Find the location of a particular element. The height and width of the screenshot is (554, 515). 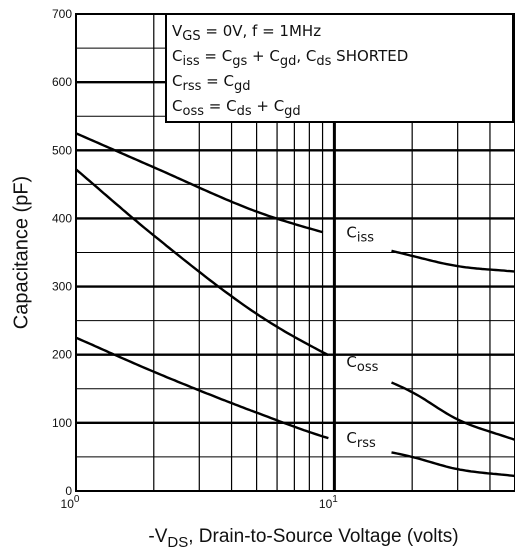

x-tick-label: 10¹ is located at coordinates (328, 502).